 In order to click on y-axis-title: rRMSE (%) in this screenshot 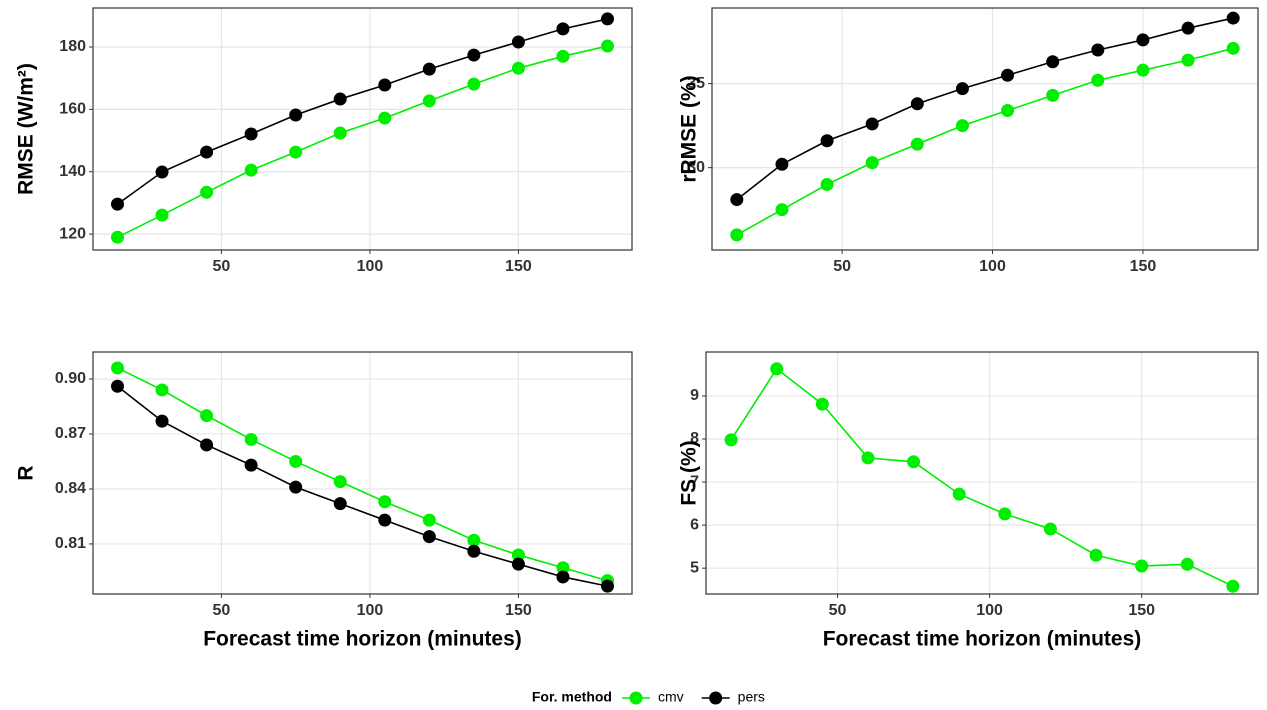, I will do `click(689, 128)`.